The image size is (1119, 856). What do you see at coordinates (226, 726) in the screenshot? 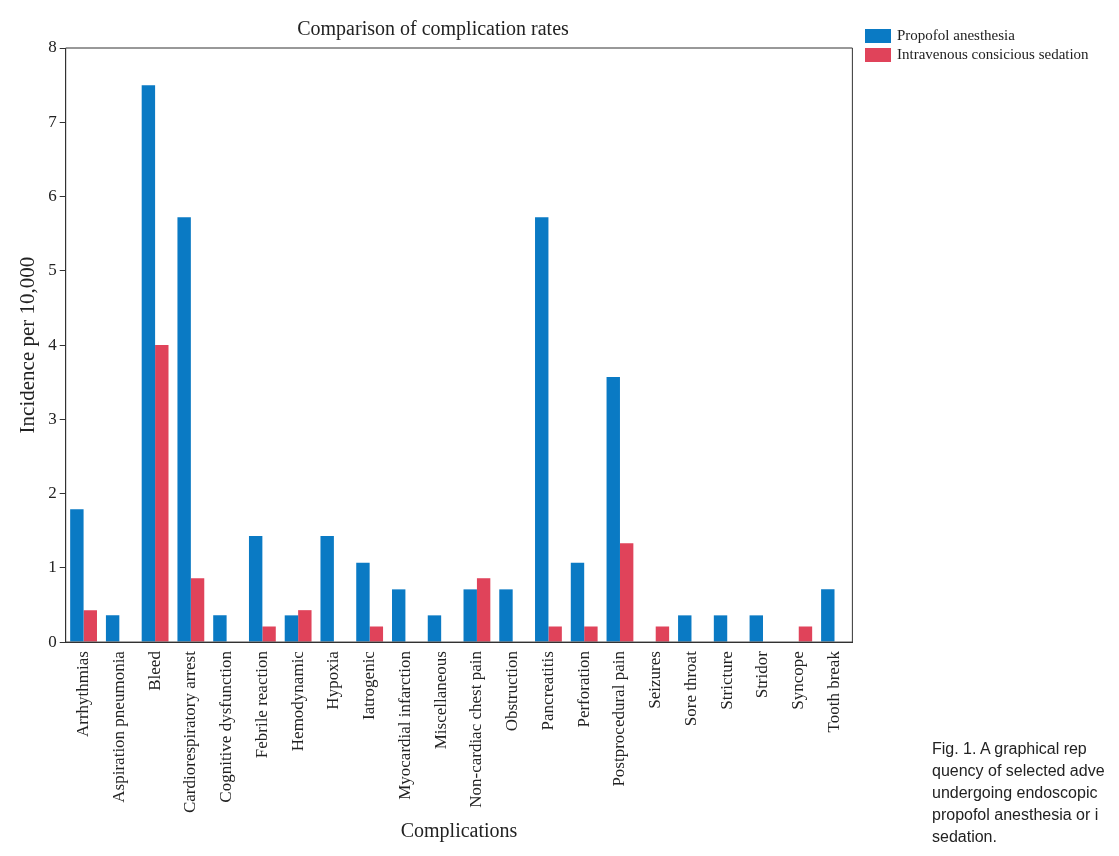
I see `x-tick-label: Cognitive dysfunction` at bounding box center [226, 726].